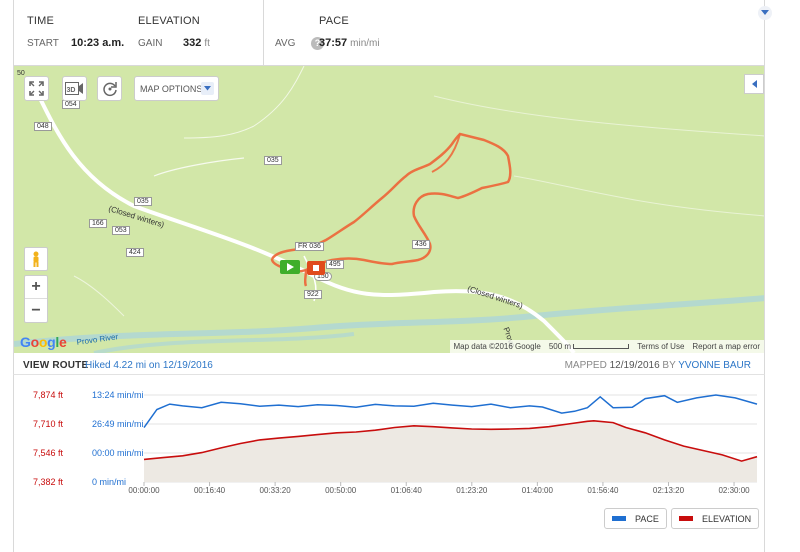 The image size is (800, 552). I want to click on zoom-control: + −, so click(36, 299).